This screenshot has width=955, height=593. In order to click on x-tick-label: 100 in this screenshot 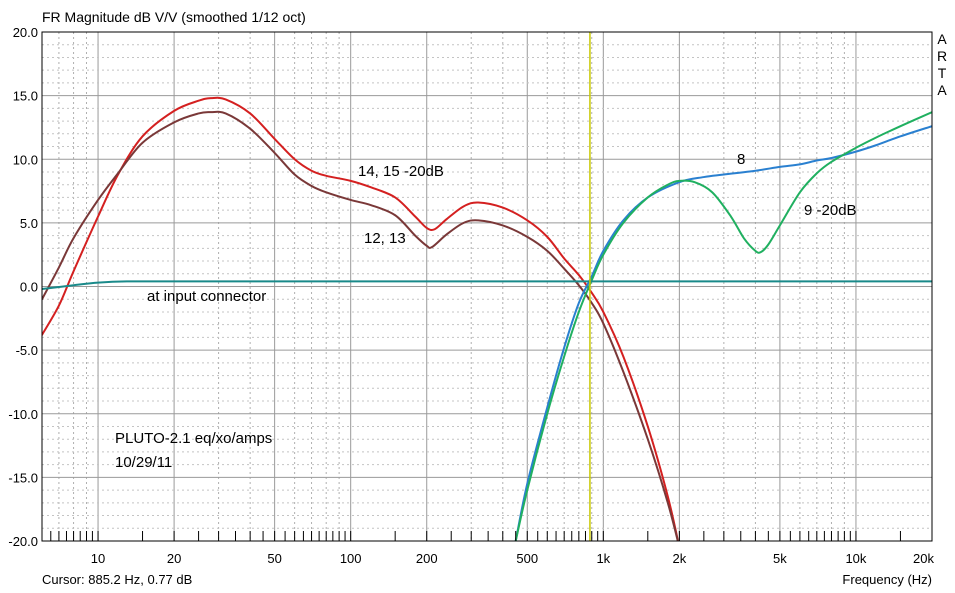, I will do `click(351, 558)`.